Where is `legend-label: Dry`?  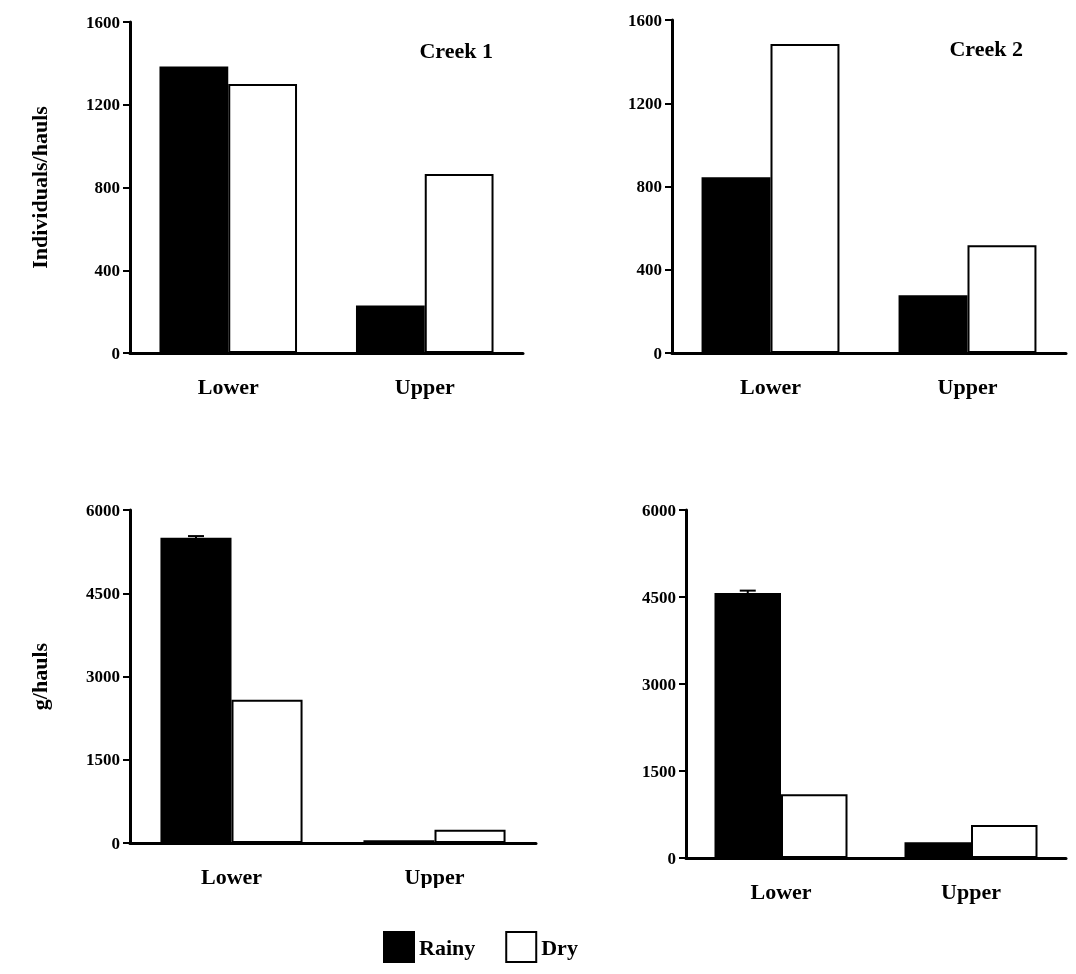 legend-label: Dry is located at coordinates (559, 947).